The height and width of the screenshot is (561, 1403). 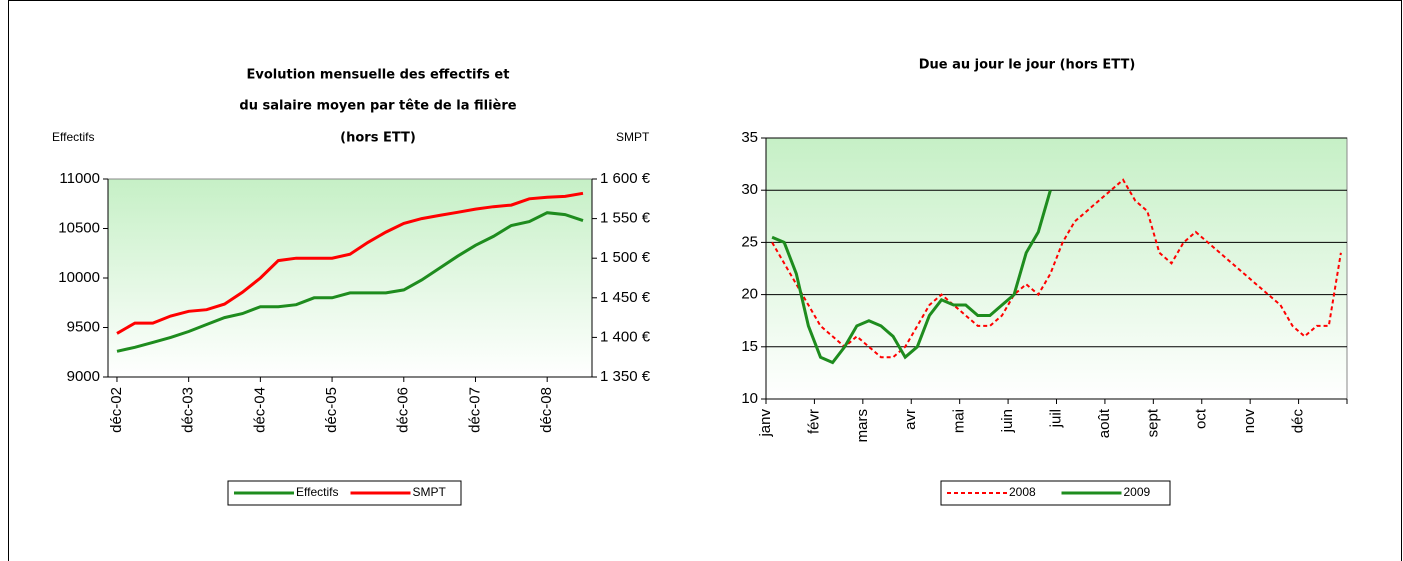 I want to click on x-tick-label: oct, so click(x=1201, y=418).